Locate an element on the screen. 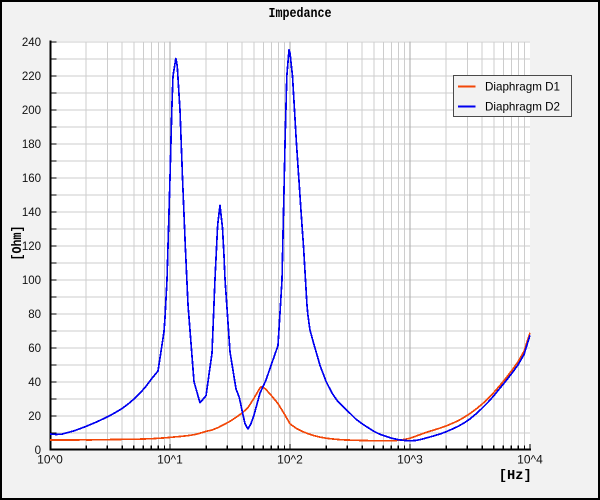 The image size is (600, 500). svg-text: Impedance is located at coordinates (300, 14).